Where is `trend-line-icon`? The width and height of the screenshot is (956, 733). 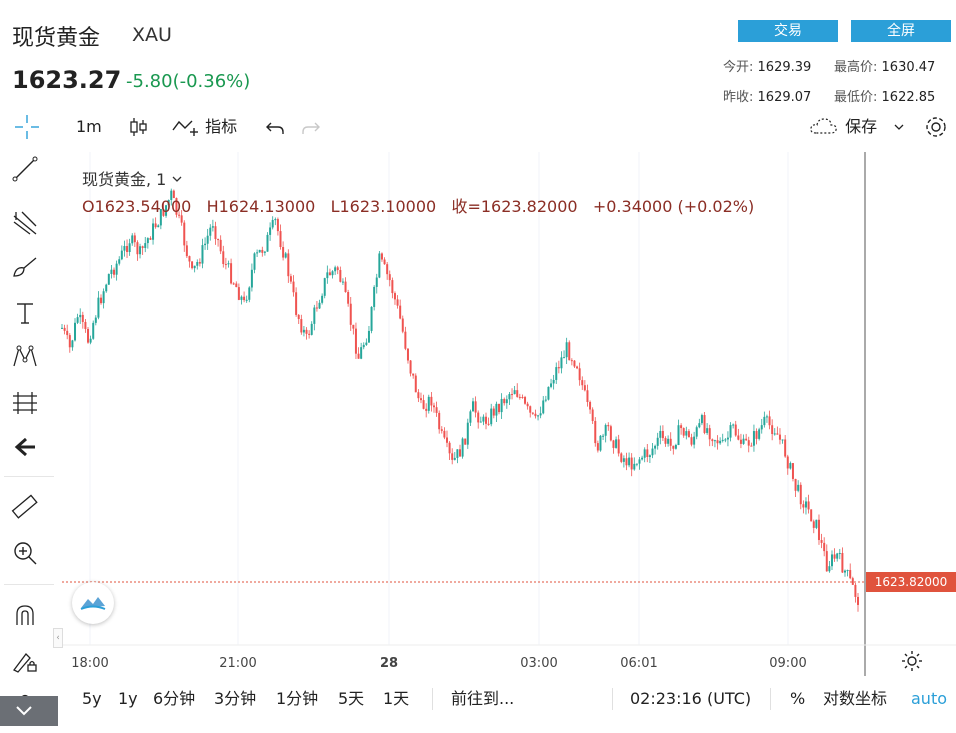 trend-line-icon is located at coordinates (25, 169).